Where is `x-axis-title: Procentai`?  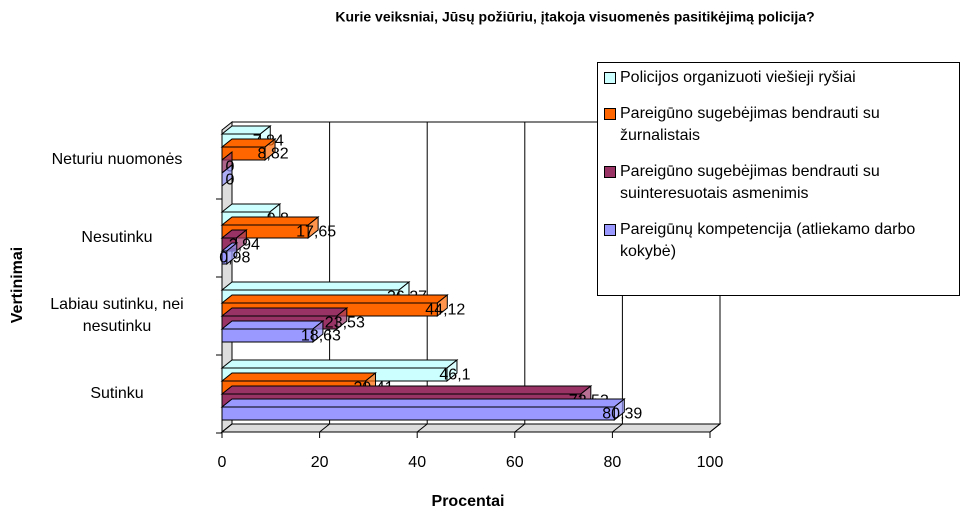
x-axis-title: Procentai is located at coordinates (468, 501).